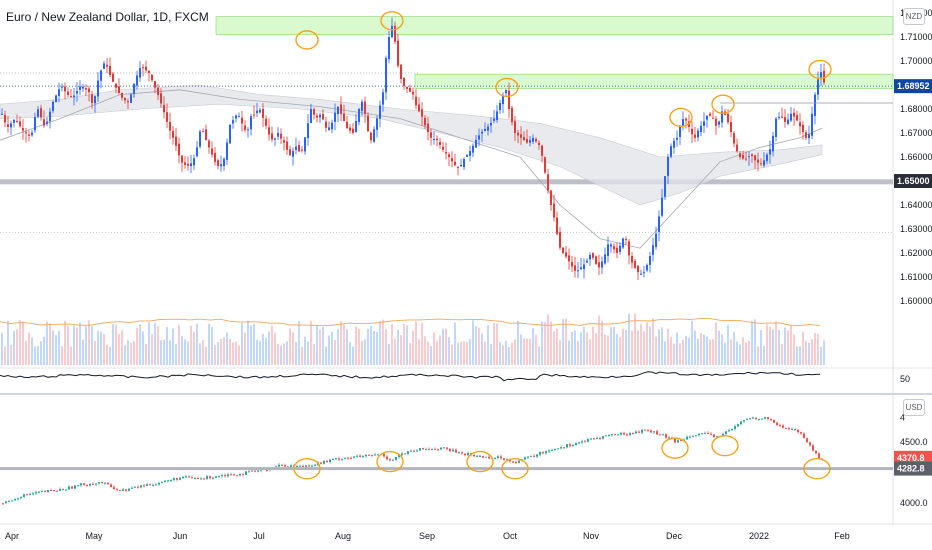 This screenshot has width=932, height=550. Describe the element at coordinates (914, 16) in the screenshot. I see `currency-badge-nzd: NZD` at that location.